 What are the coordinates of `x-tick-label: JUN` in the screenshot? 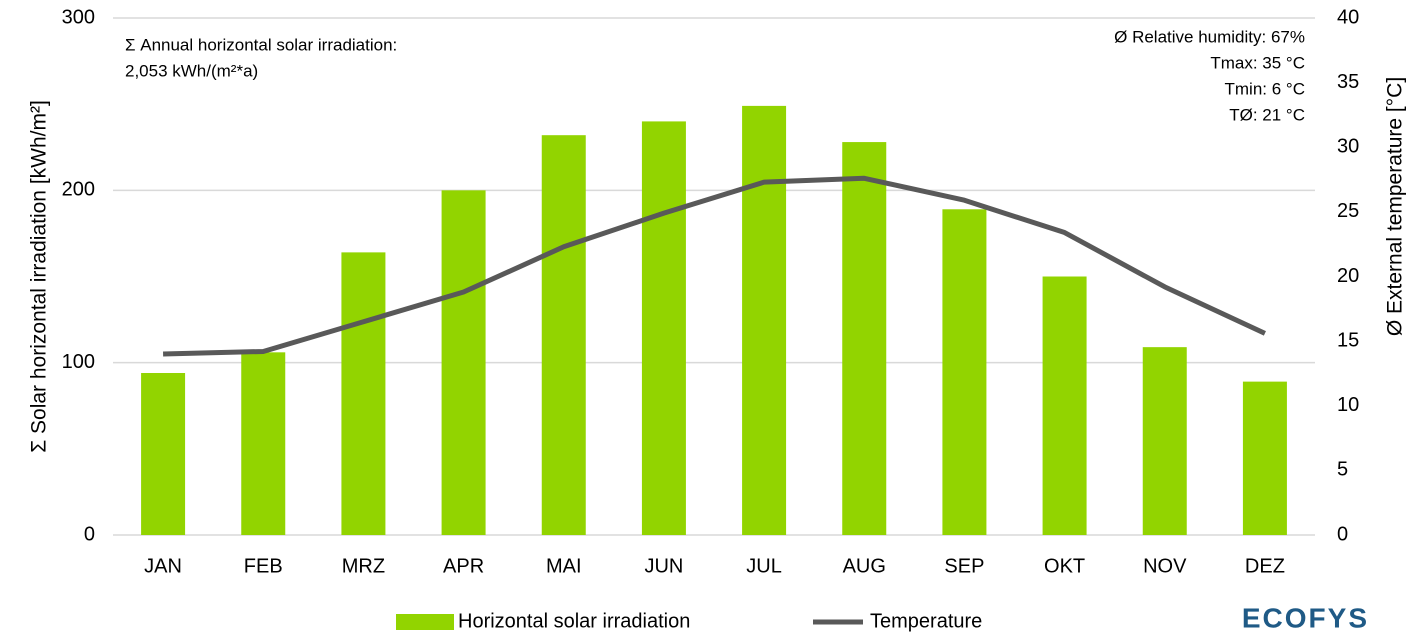 It's located at (663, 566).